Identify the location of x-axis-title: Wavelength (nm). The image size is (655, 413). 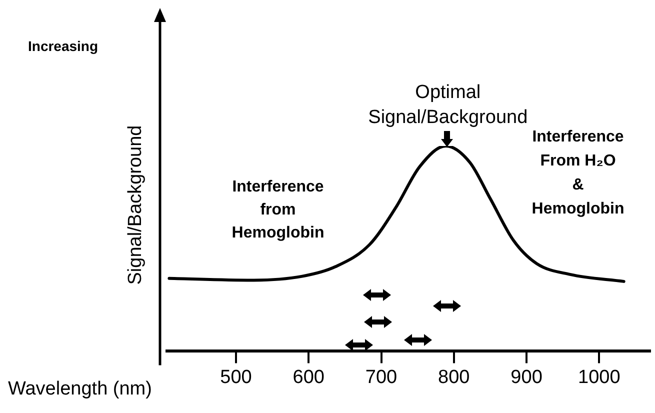
(80, 389).